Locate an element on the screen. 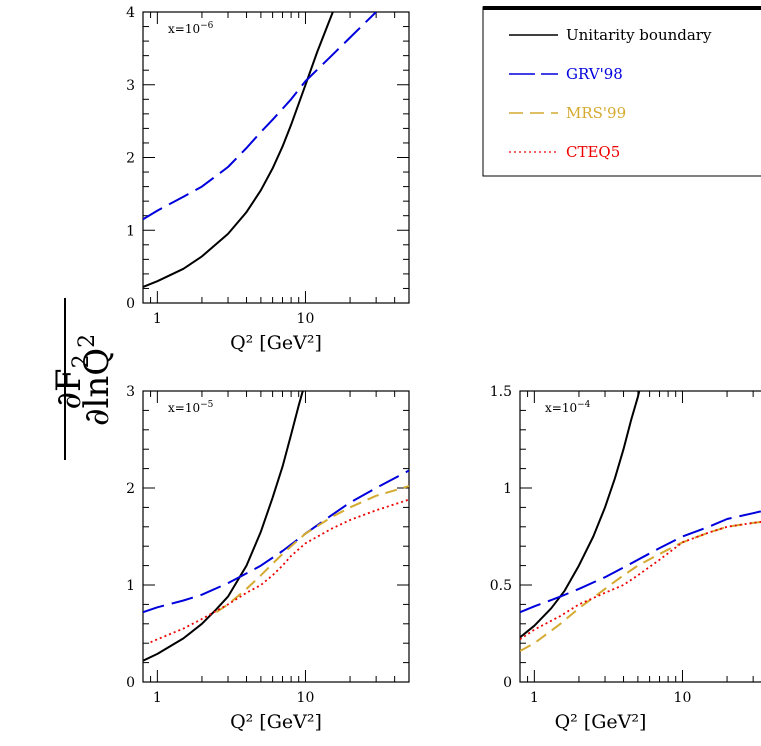 Image resolution: width=761 pixels, height=746 pixels. y-tick-label: 0.5 is located at coordinates (501, 586).